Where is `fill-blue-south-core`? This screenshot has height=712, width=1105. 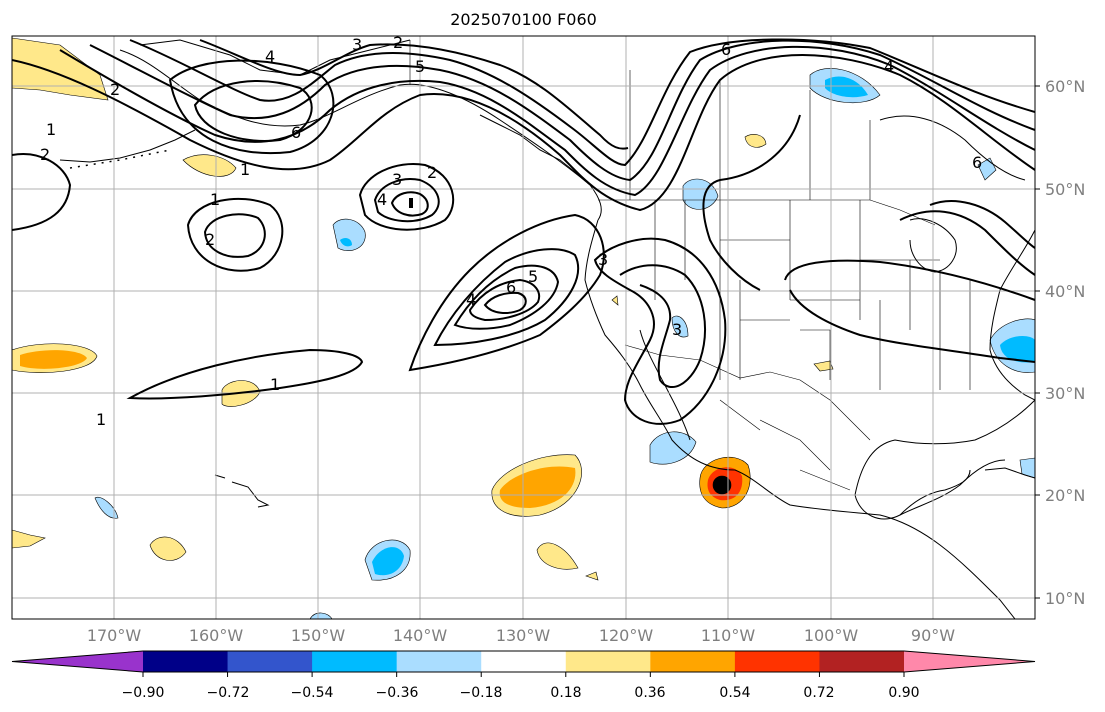 fill-blue-south-core is located at coordinates (388, 561).